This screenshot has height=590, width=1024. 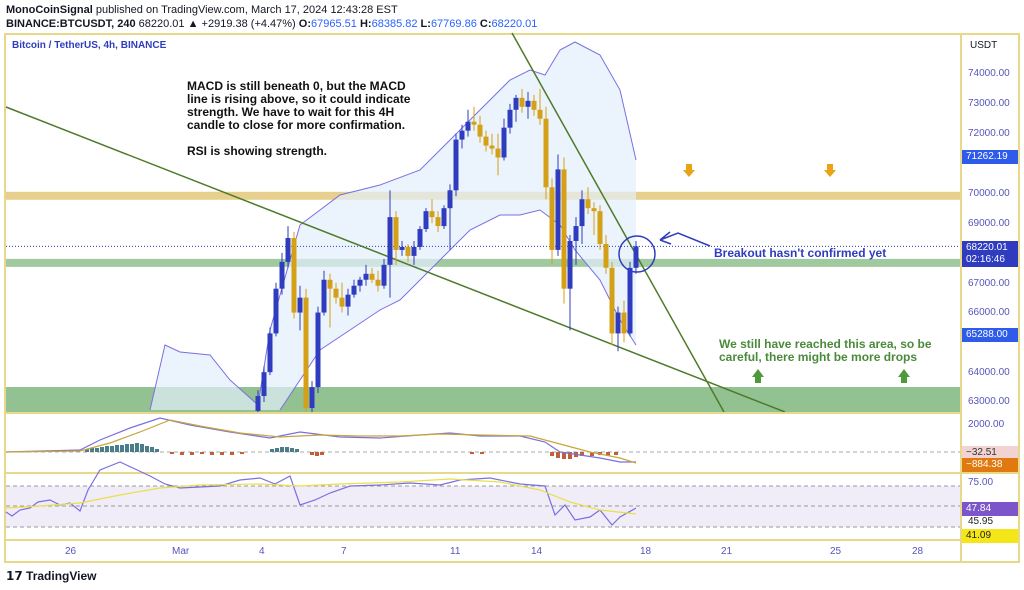 What do you see at coordinates (365, 24) in the screenshot?
I see `high-label: H:` at bounding box center [365, 24].